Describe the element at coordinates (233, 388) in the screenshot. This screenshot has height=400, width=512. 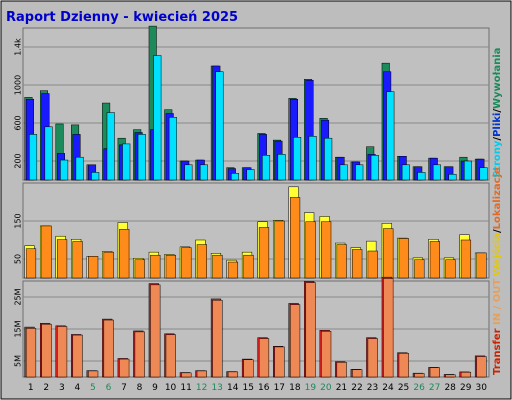
I see `x-tick-label: 14` at that location.